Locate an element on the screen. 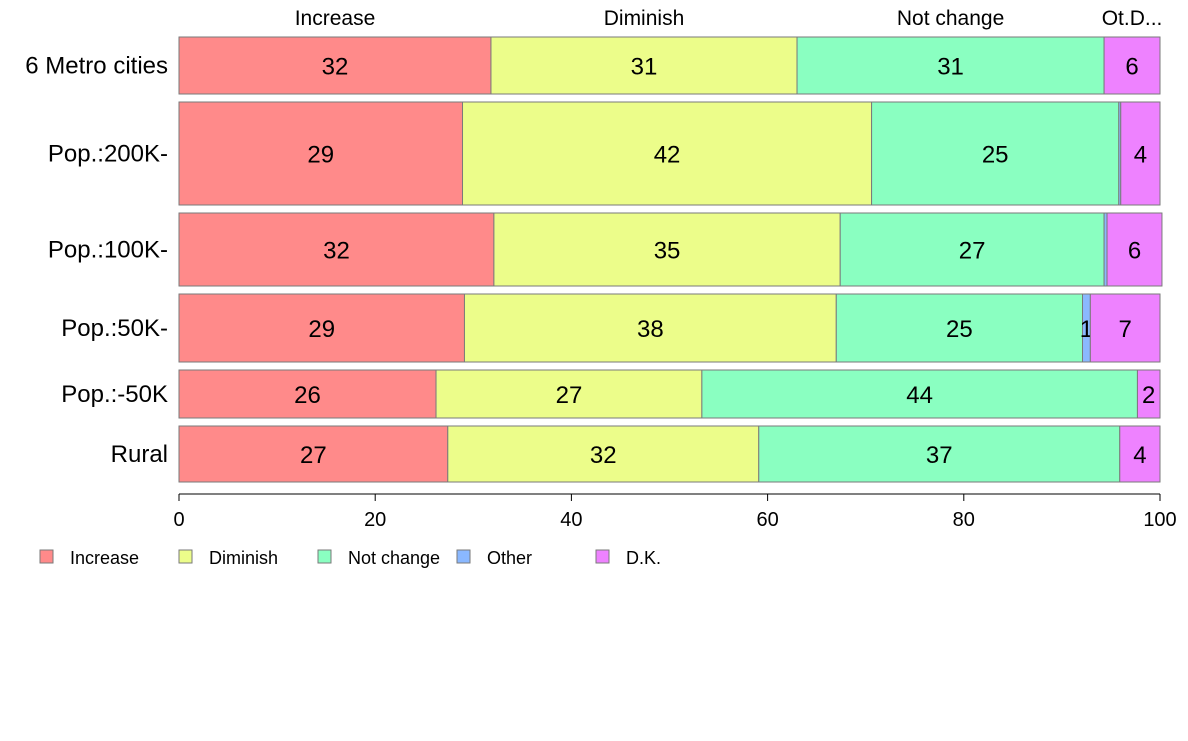 This screenshot has width=1188, height=741. data-label: 35 is located at coordinates (667, 251).